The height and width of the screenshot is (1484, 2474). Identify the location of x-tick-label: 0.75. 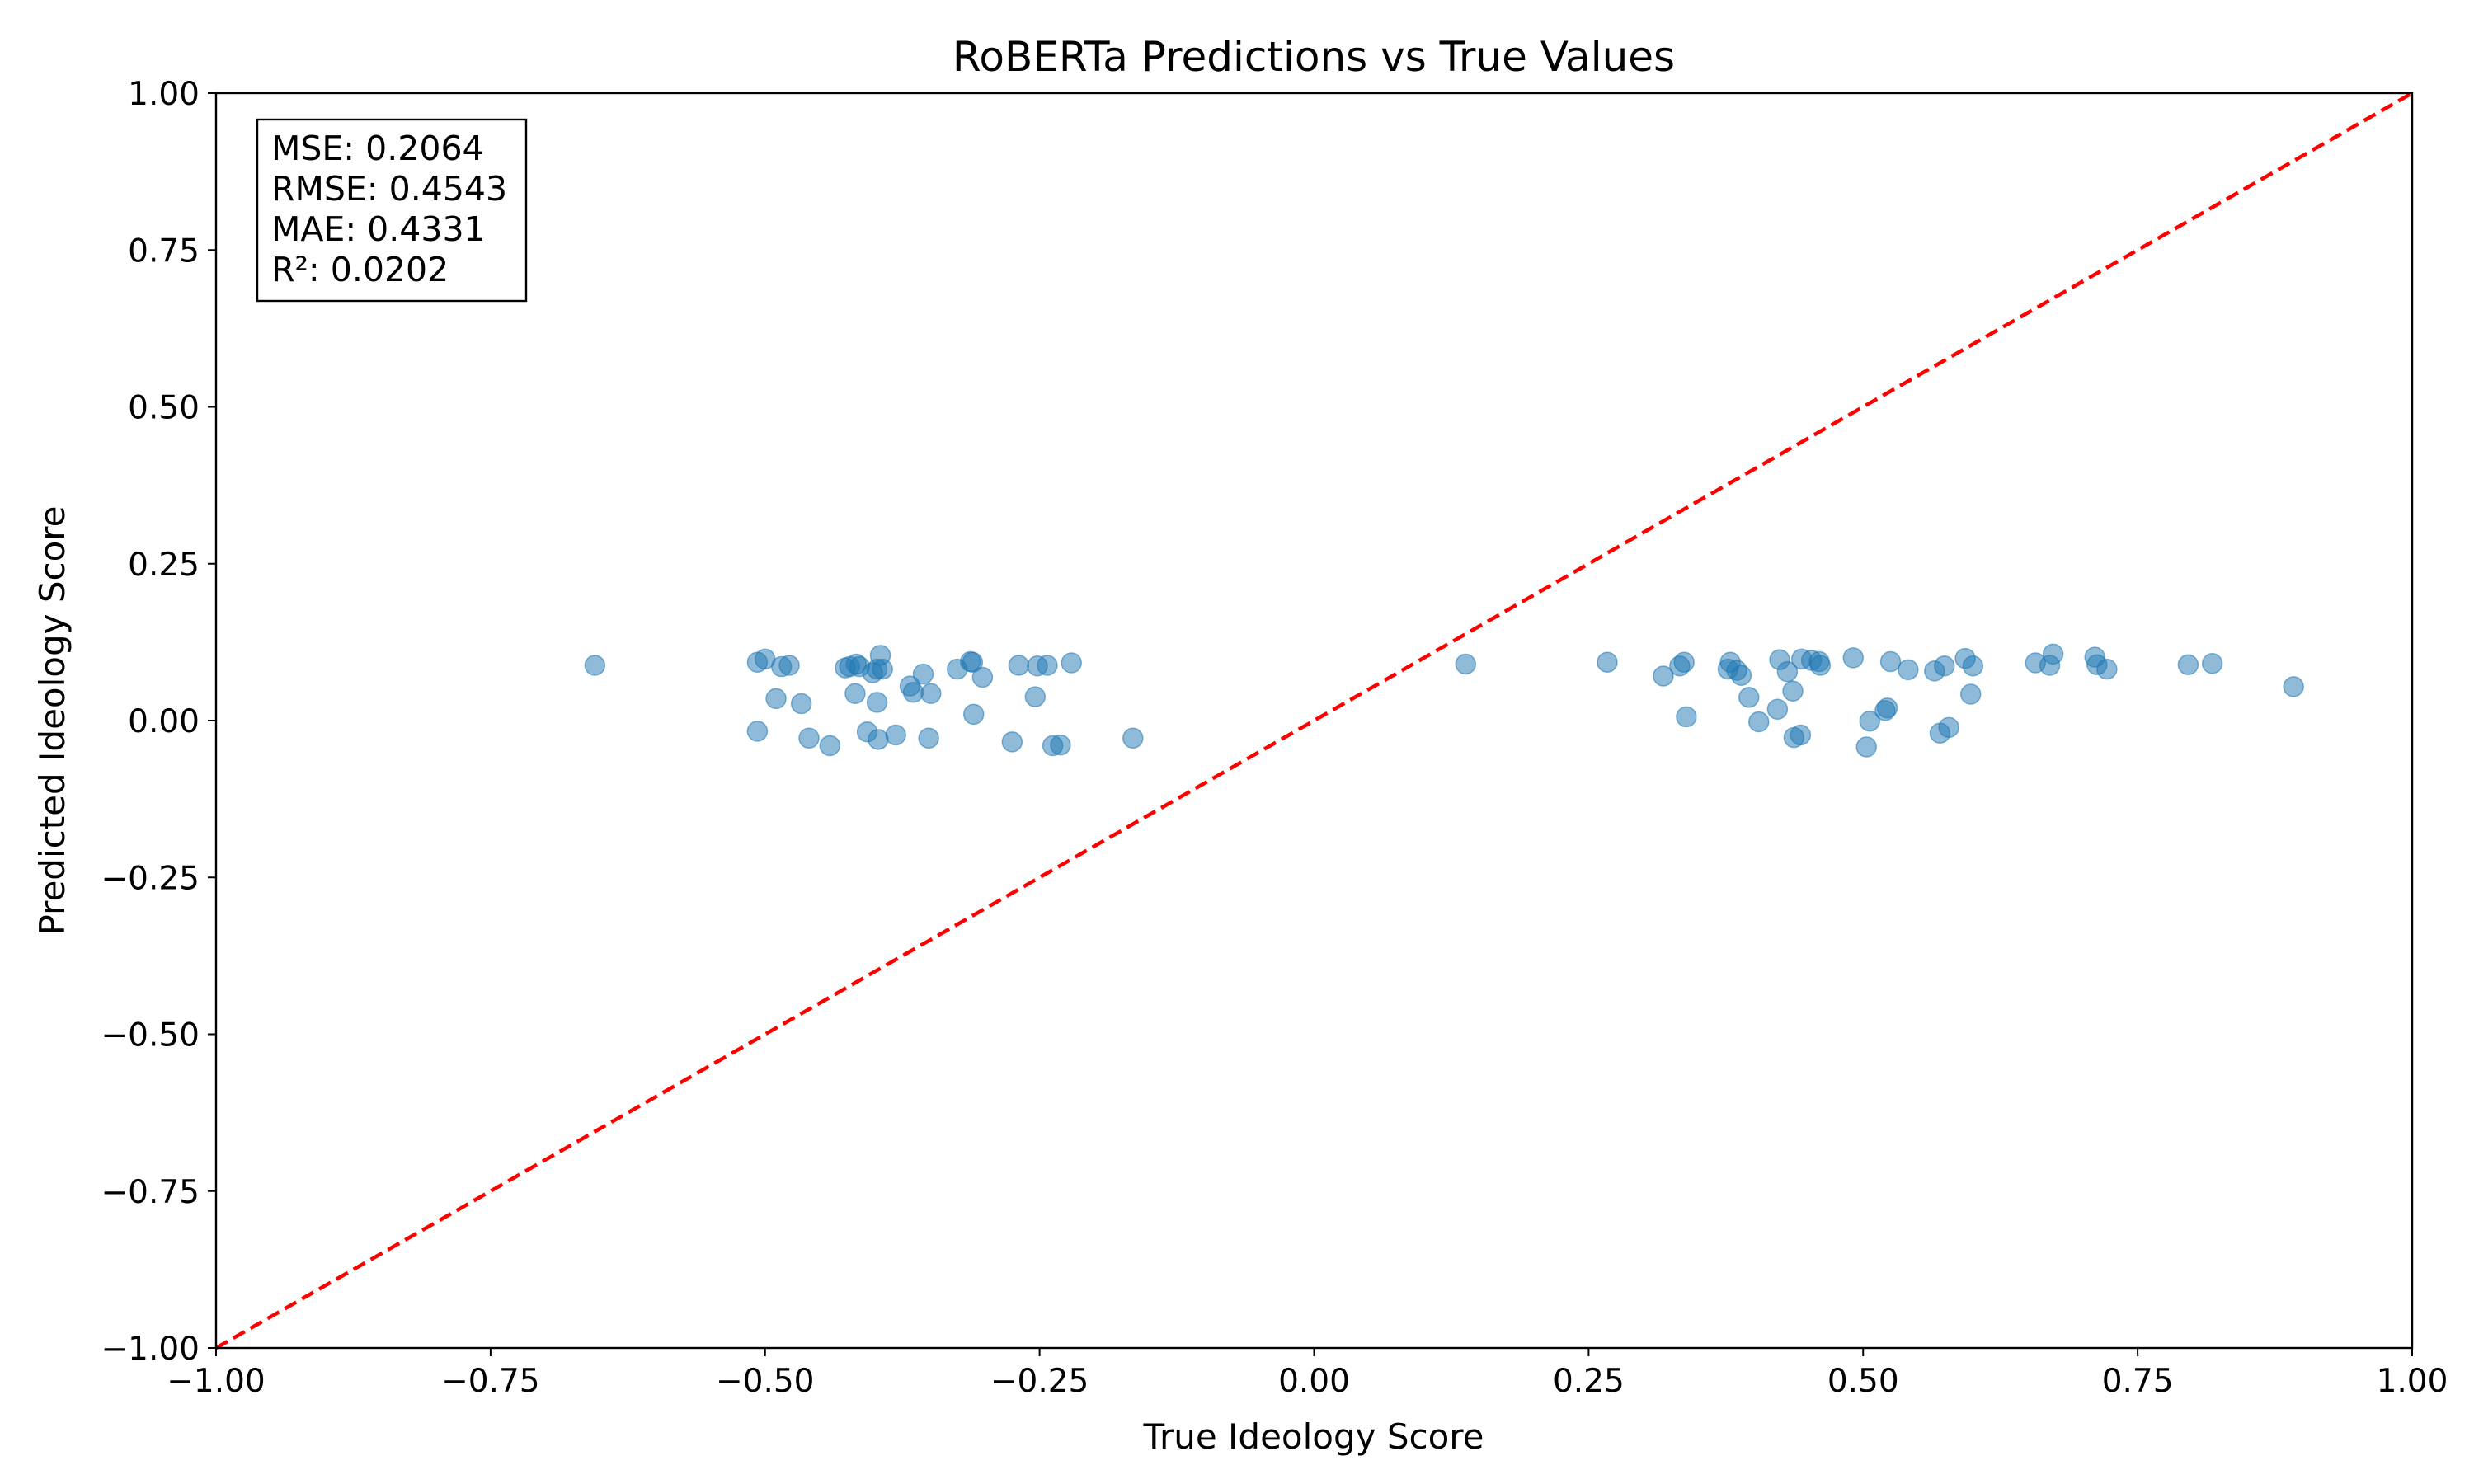
(2138, 1381).